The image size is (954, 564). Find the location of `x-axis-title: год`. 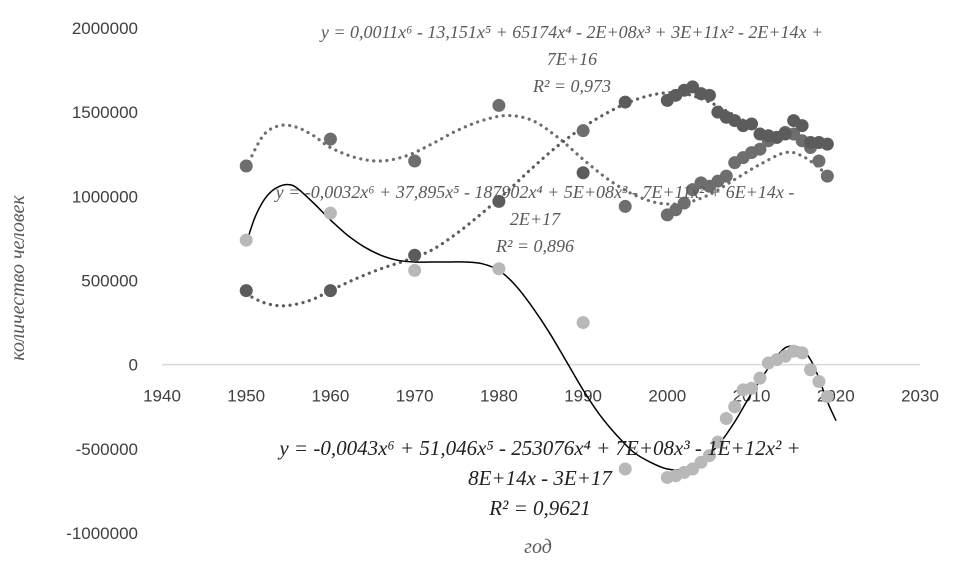

x-axis-title: год is located at coordinates (538, 547).